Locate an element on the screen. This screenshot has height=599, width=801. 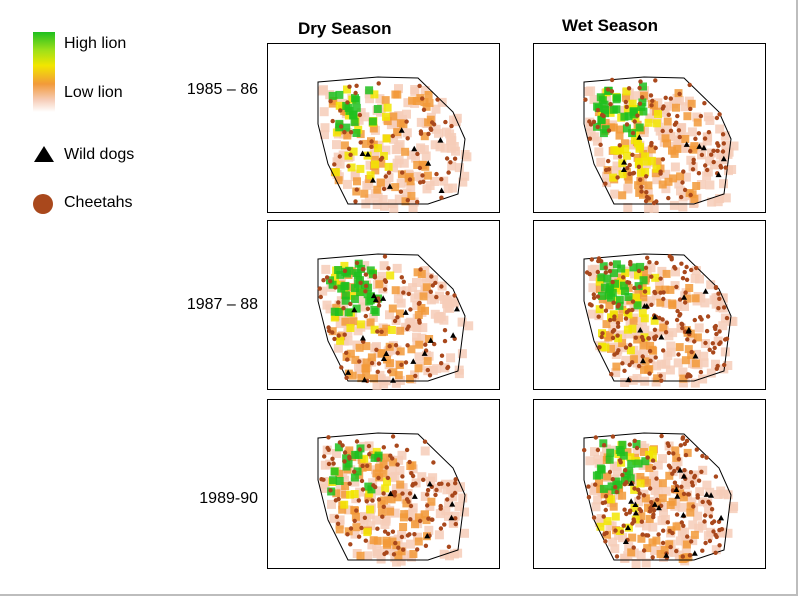
wild-dog-legend-icon is located at coordinates (44, 154).